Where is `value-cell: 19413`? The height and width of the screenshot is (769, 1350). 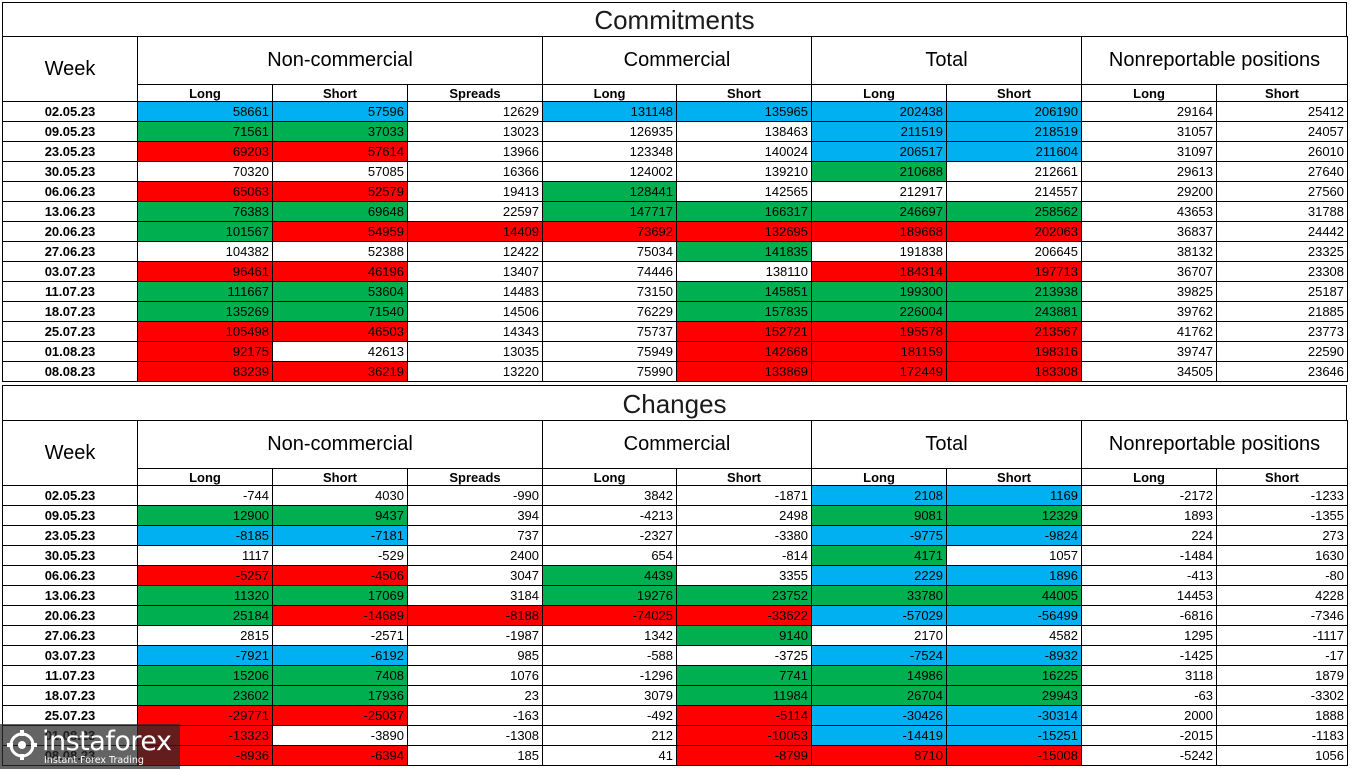 value-cell: 19413 is located at coordinates (475, 191).